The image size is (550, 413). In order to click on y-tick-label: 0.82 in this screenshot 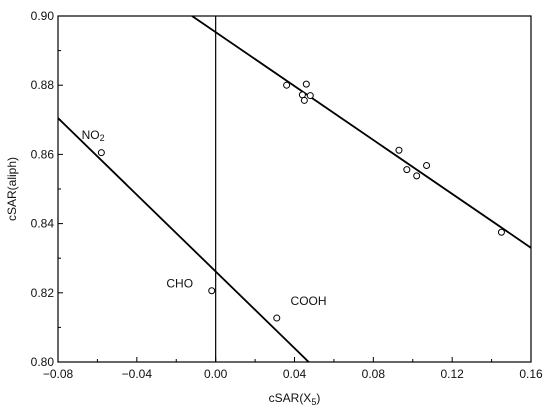, I will do `click(43, 293)`.